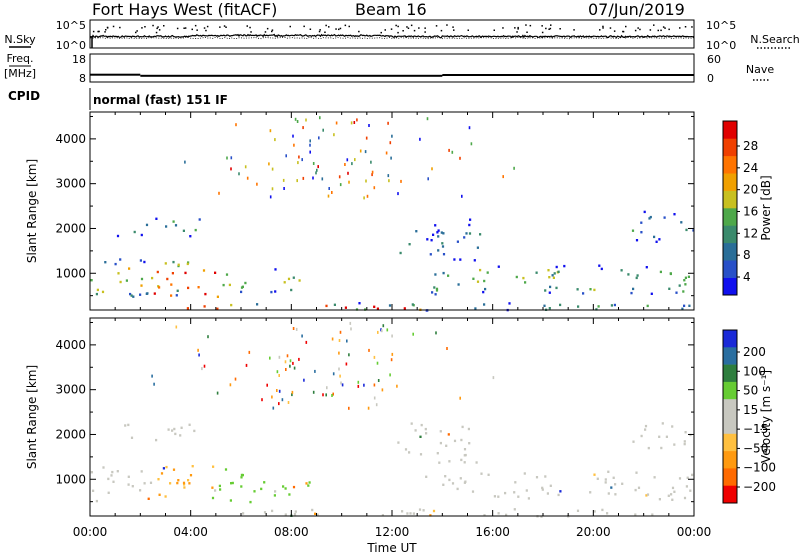  I want to click on velocity-colorbar-title: Velocity [m s⁻¹], so click(766, 416).